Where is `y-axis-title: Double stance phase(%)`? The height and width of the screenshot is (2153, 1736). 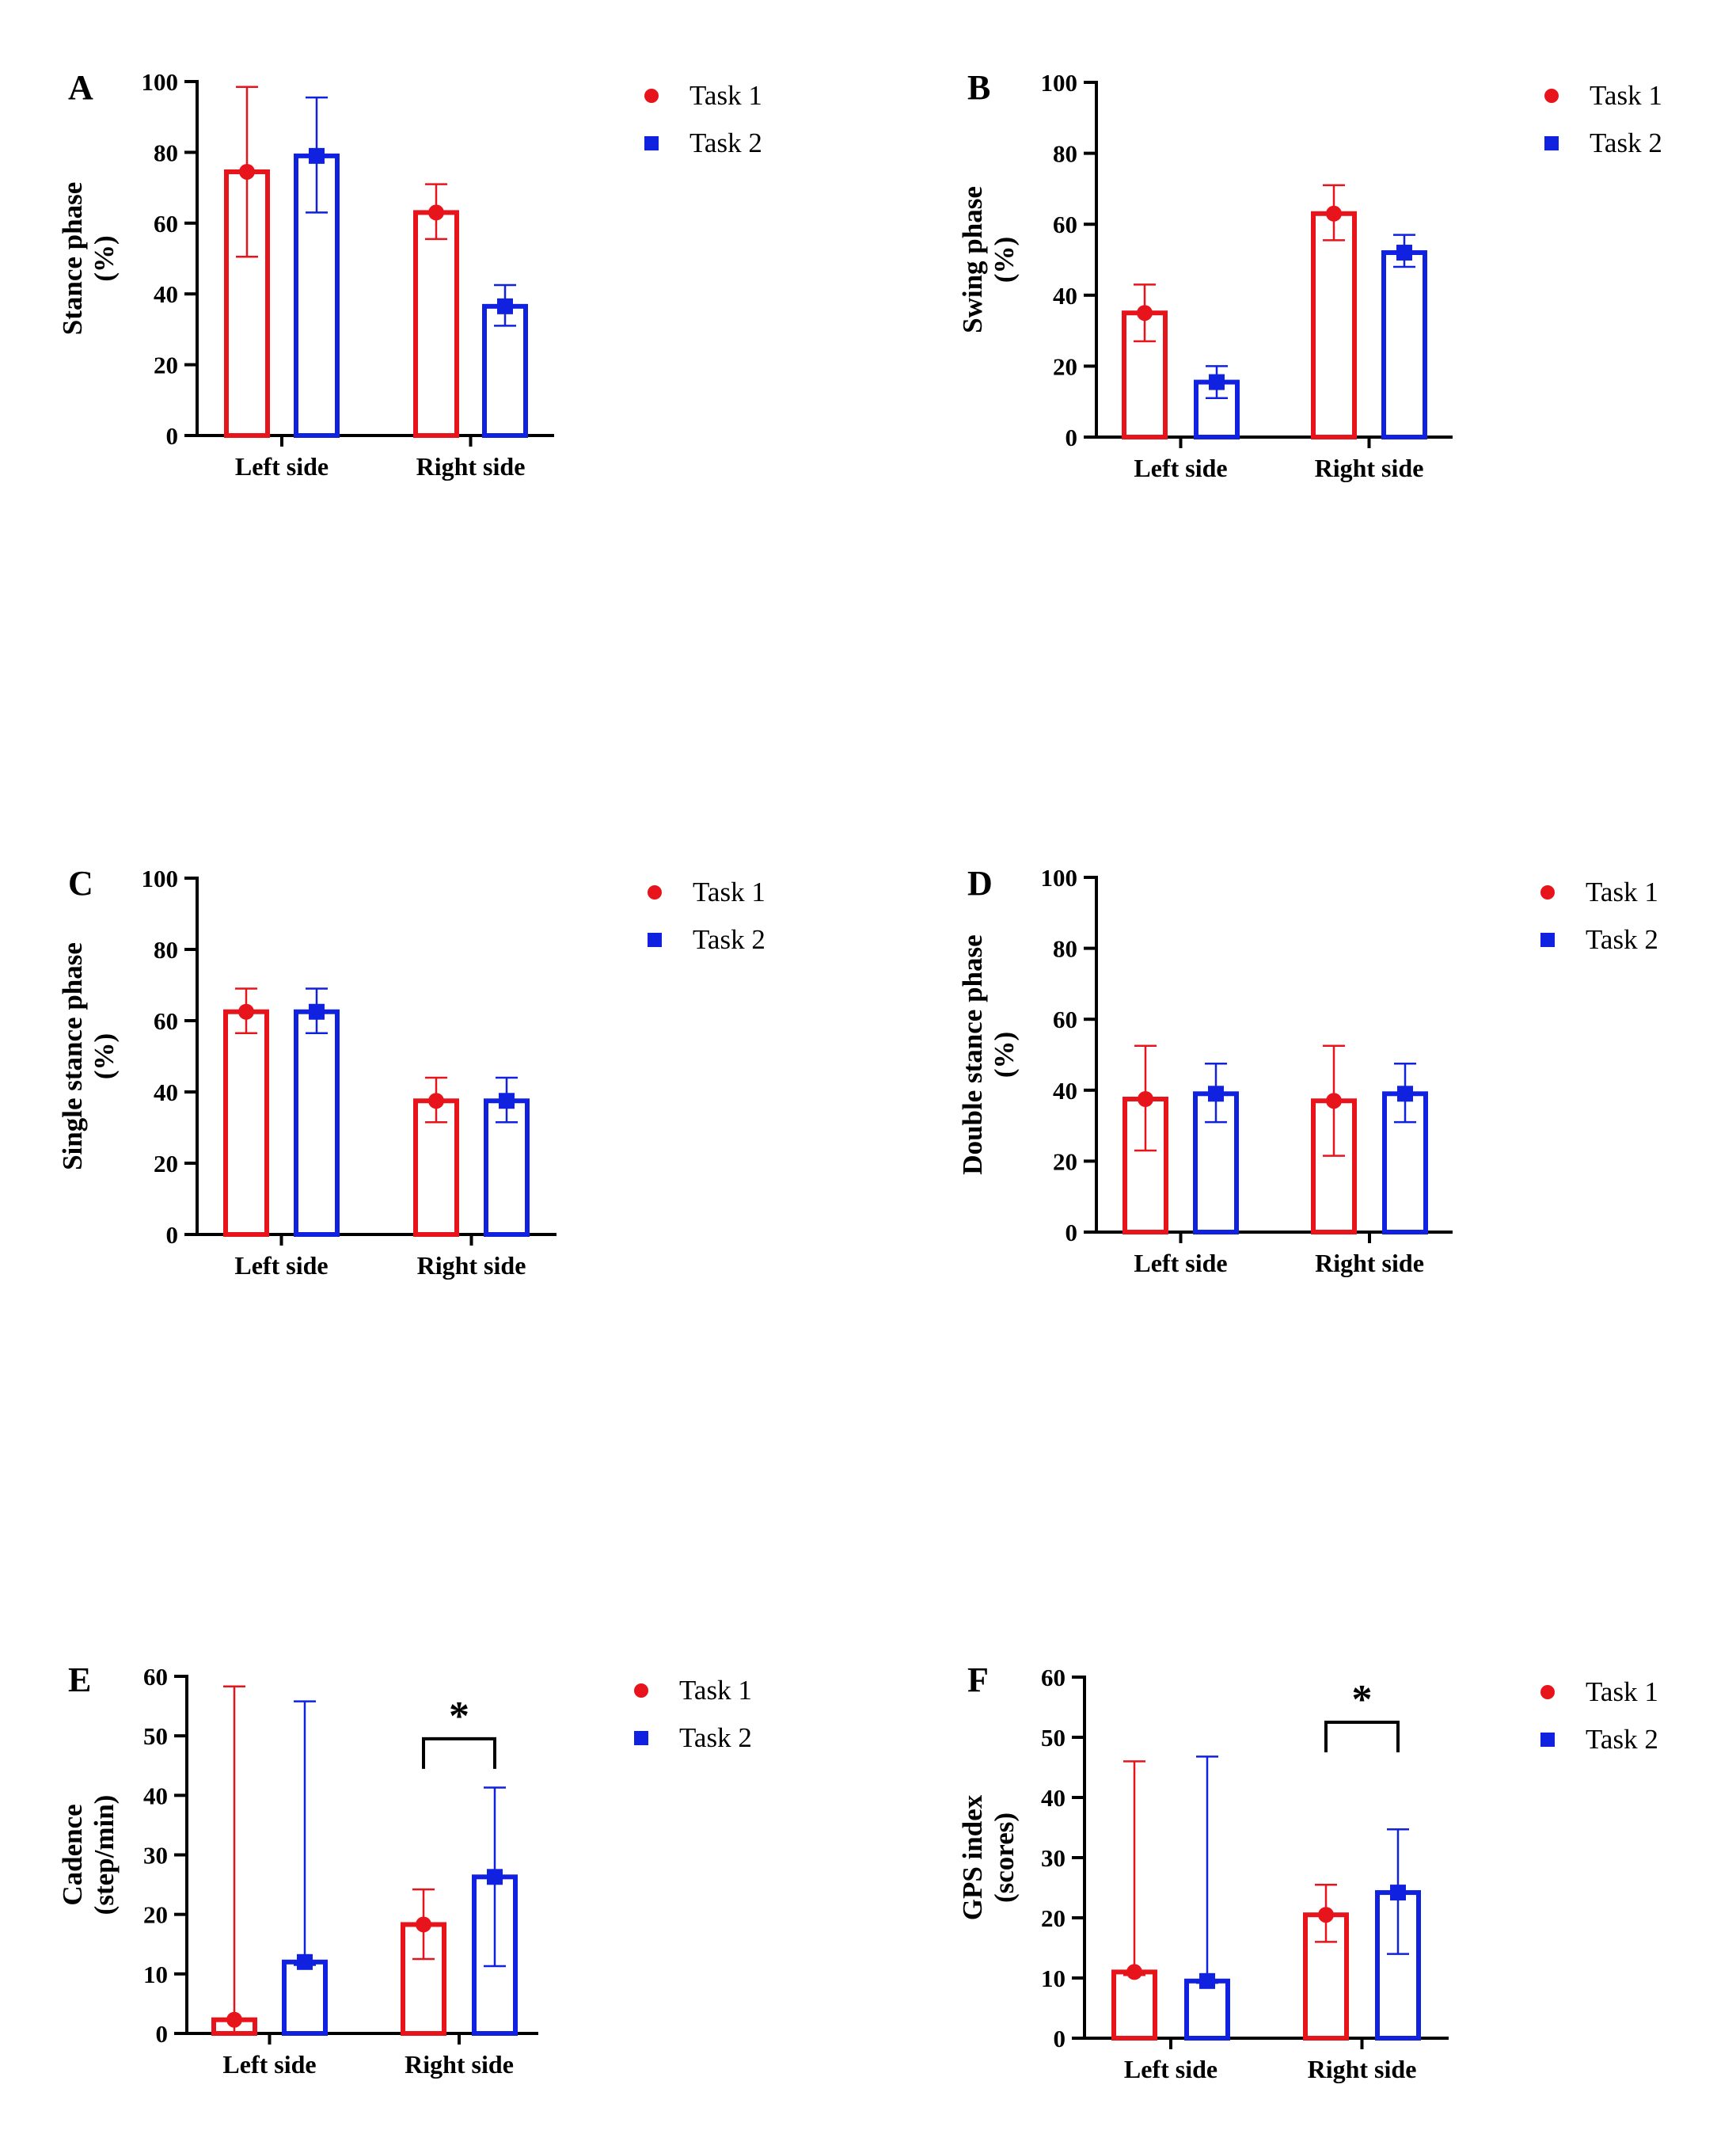
y-axis-title: Double stance phase(%) is located at coordinates (989, 1054).